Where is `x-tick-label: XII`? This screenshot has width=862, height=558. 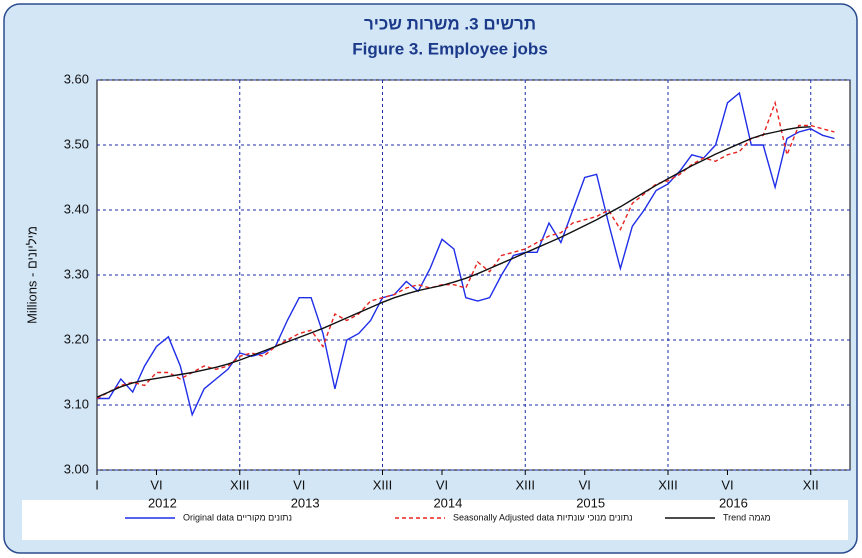 x-tick-label: XII is located at coordinates (811, 484).